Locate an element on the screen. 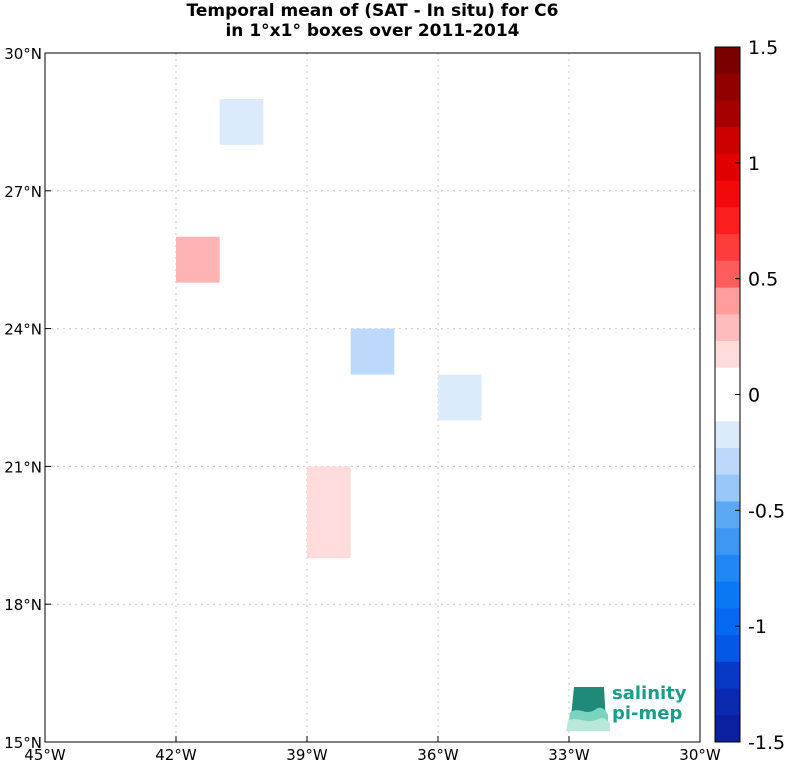 The height and width of the screenshot is (763, 785). colorbar-tick-label: 0.5 is located at coordinates (763, 280).